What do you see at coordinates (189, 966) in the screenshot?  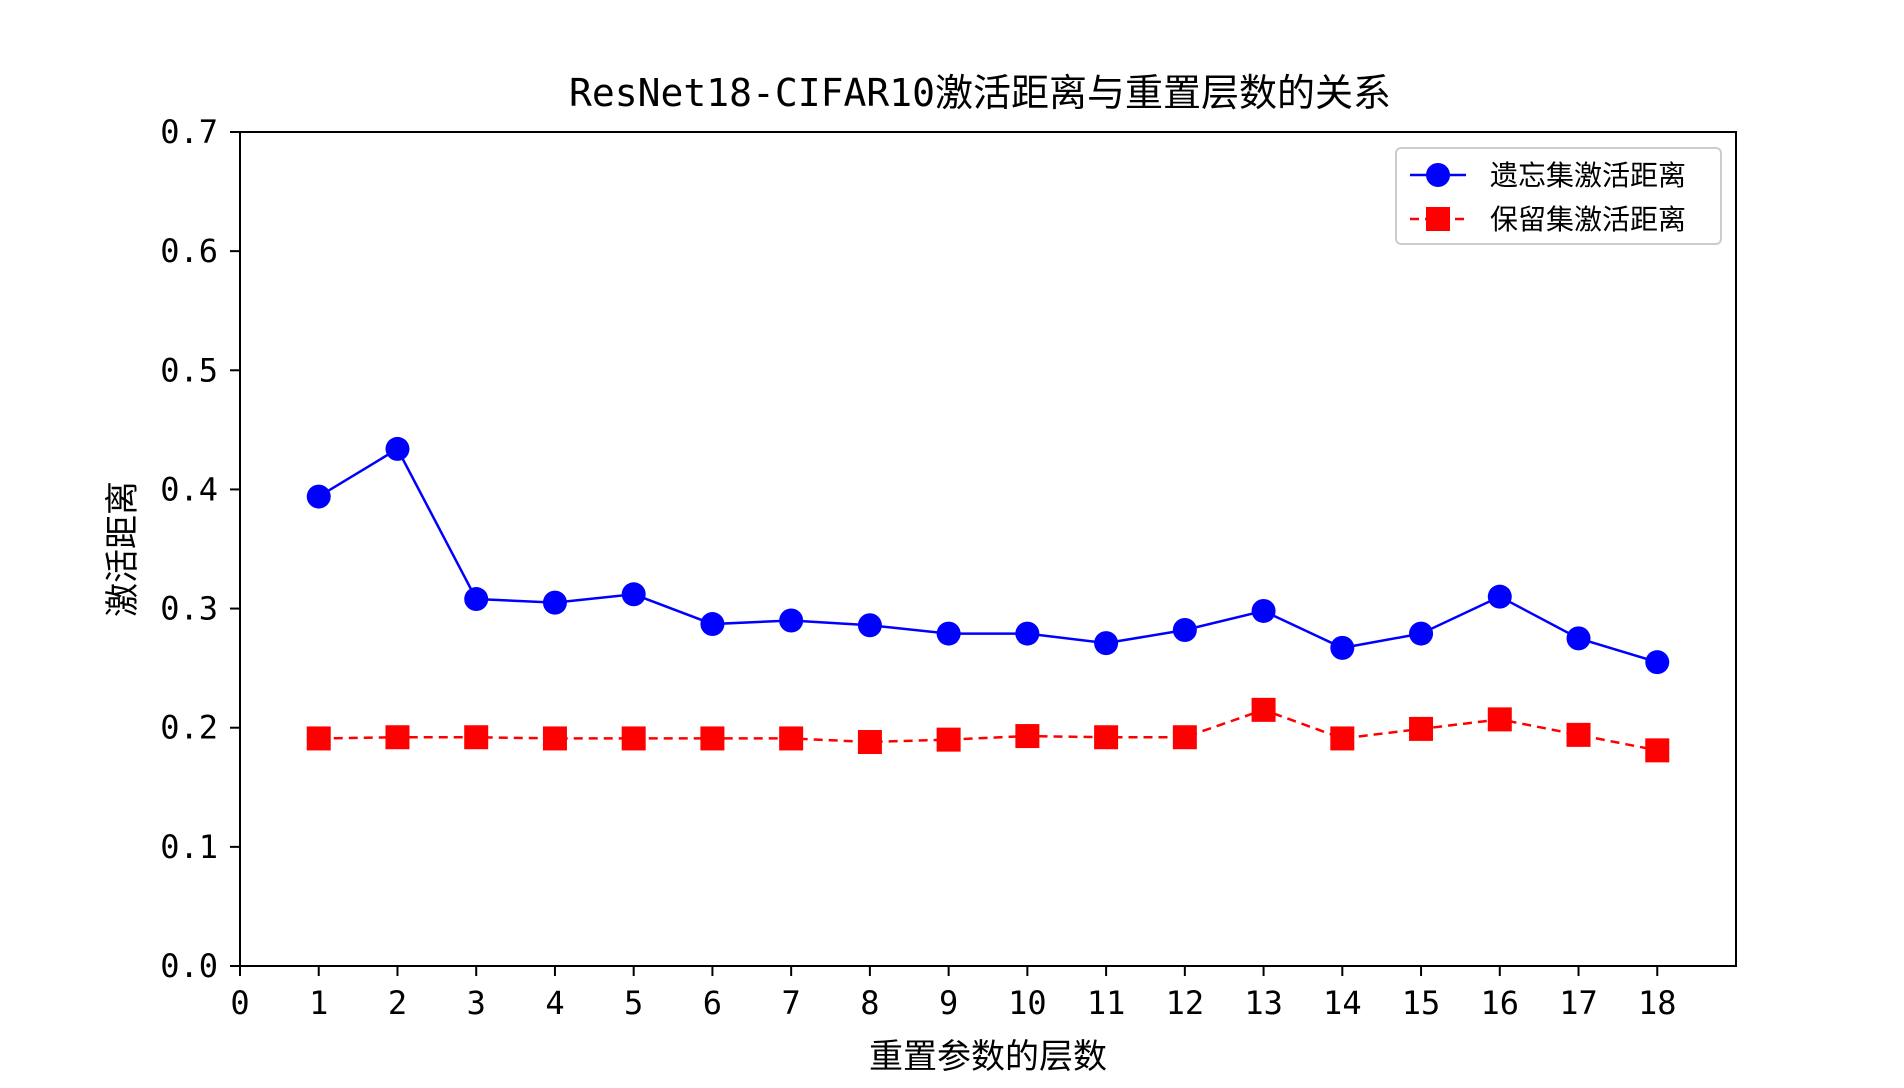 I see `y-tick-label: 0.0` at bounding box center [189, 966].